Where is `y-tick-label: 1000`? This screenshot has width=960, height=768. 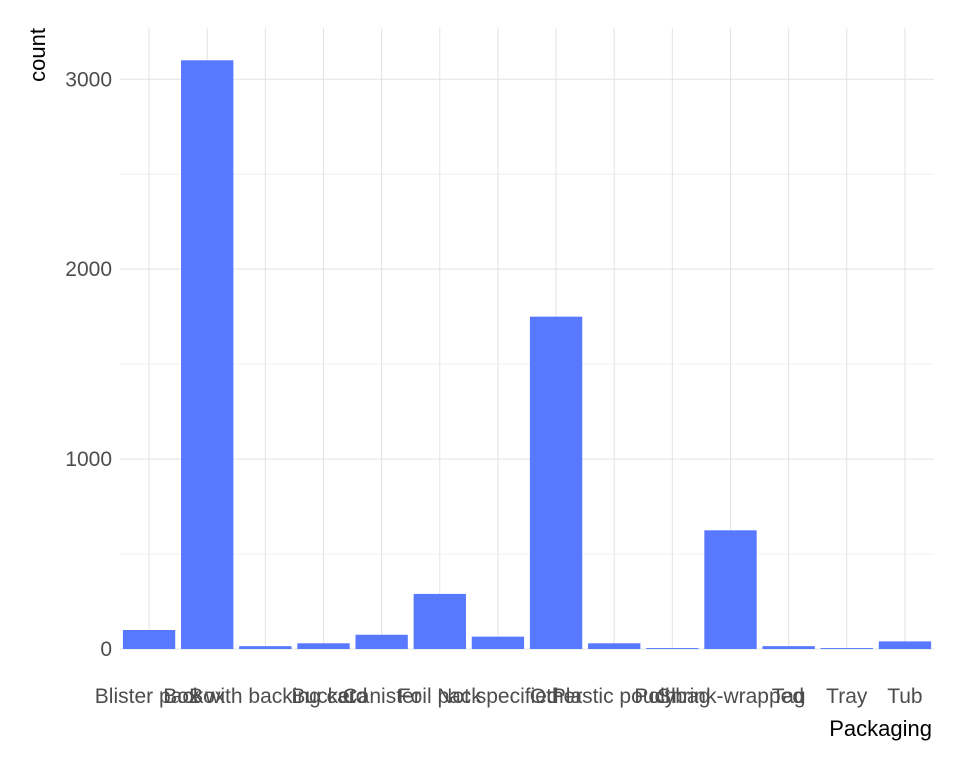 y-tick-label: 1000 is located at coordinates (88, 459).